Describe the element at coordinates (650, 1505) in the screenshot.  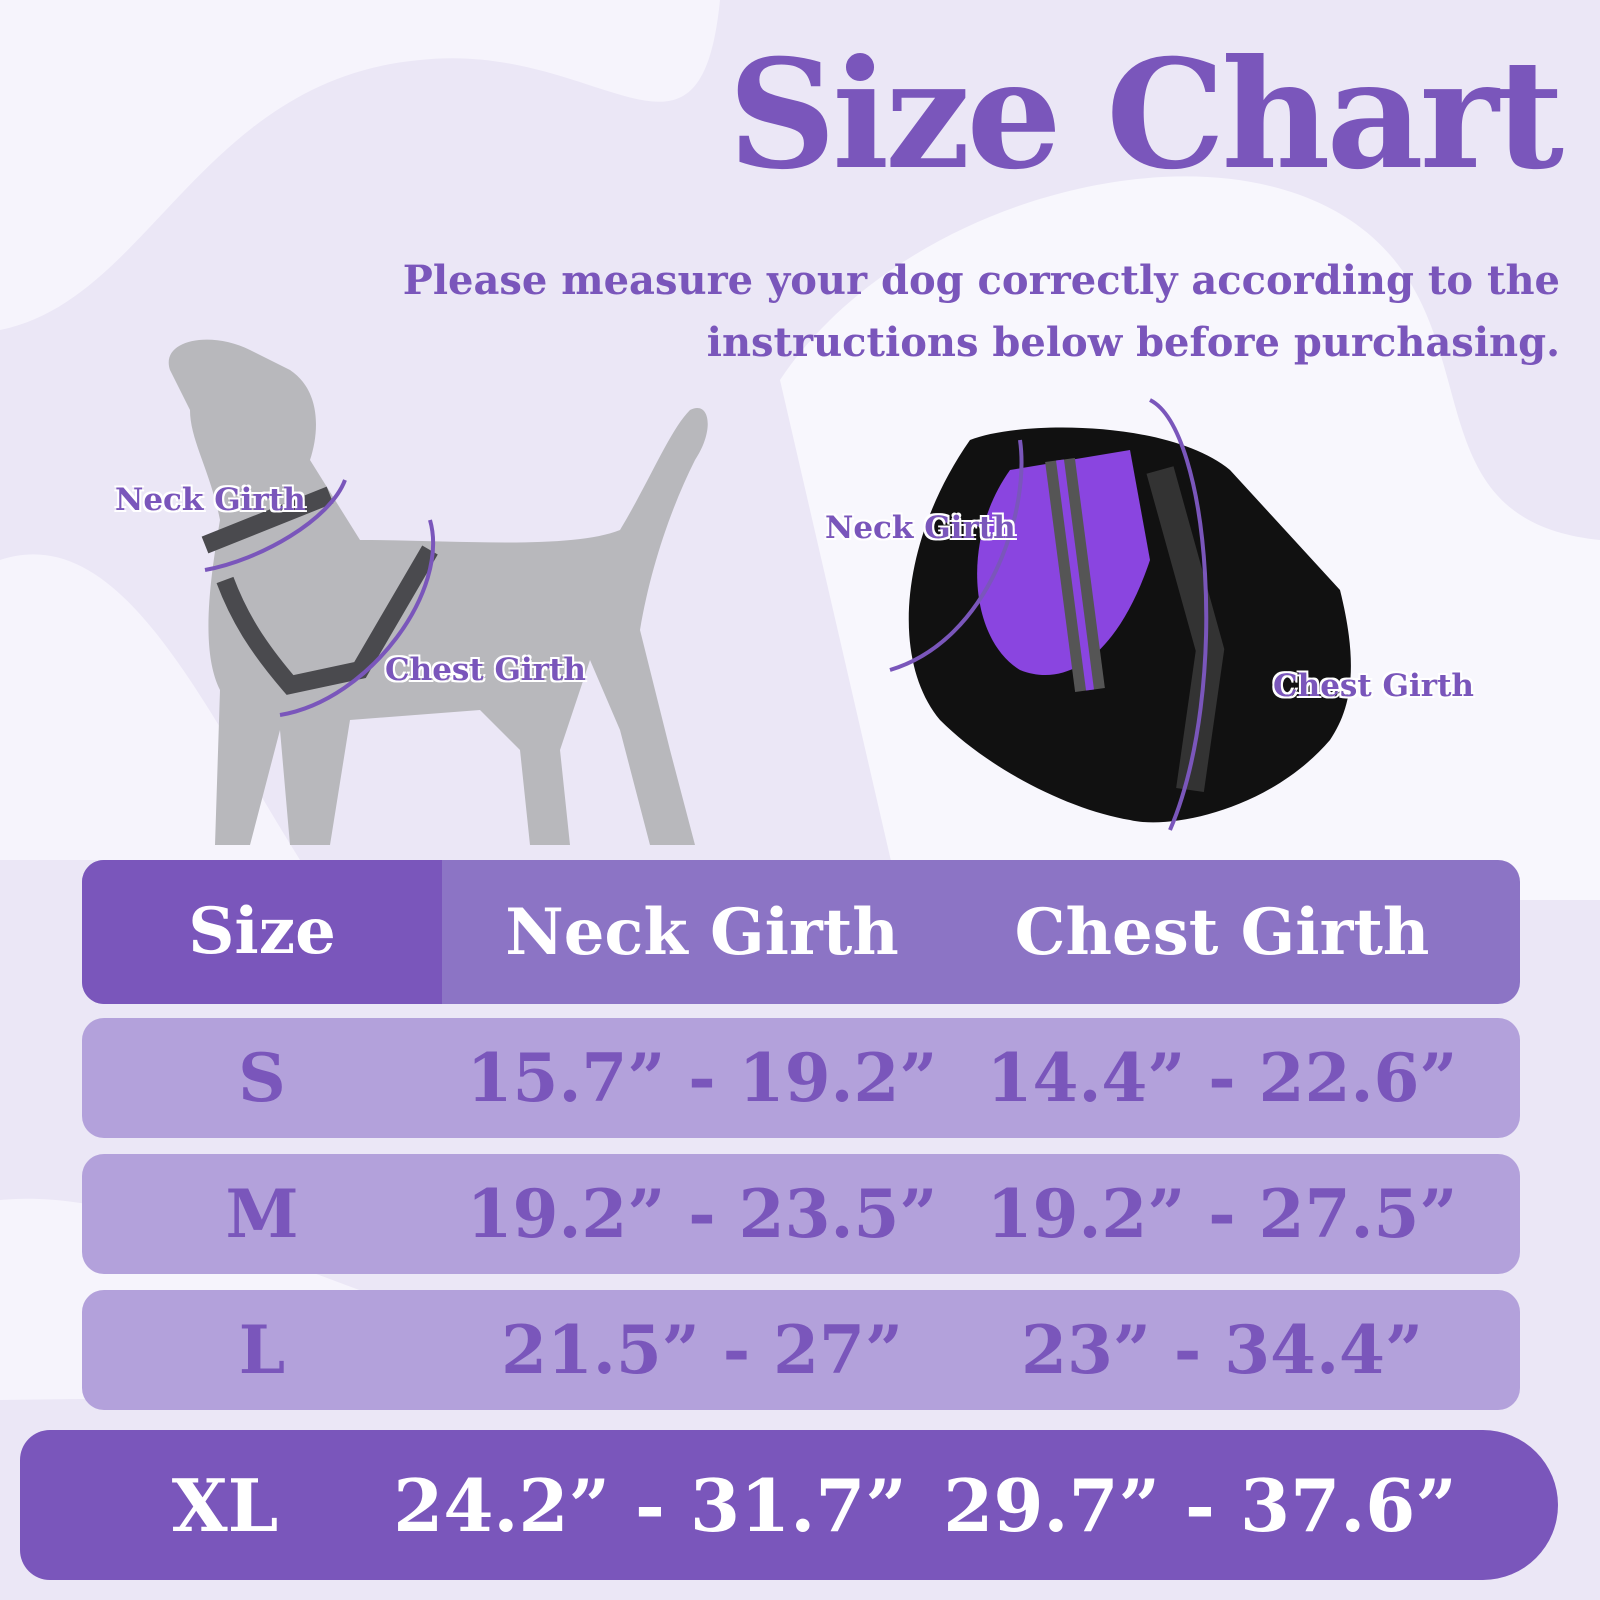
I see `neck-cell: 24.2” - 31.7”` at that location.